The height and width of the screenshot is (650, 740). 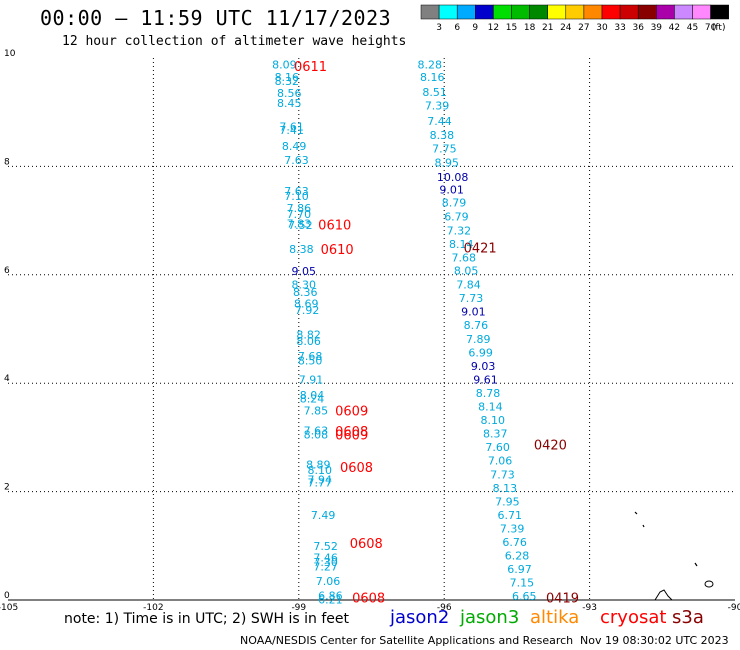 What do you see at coordinates (497, 447) in the screenshot?
I see `wave-height-label: 7.60` at bounding box center [497, 447].